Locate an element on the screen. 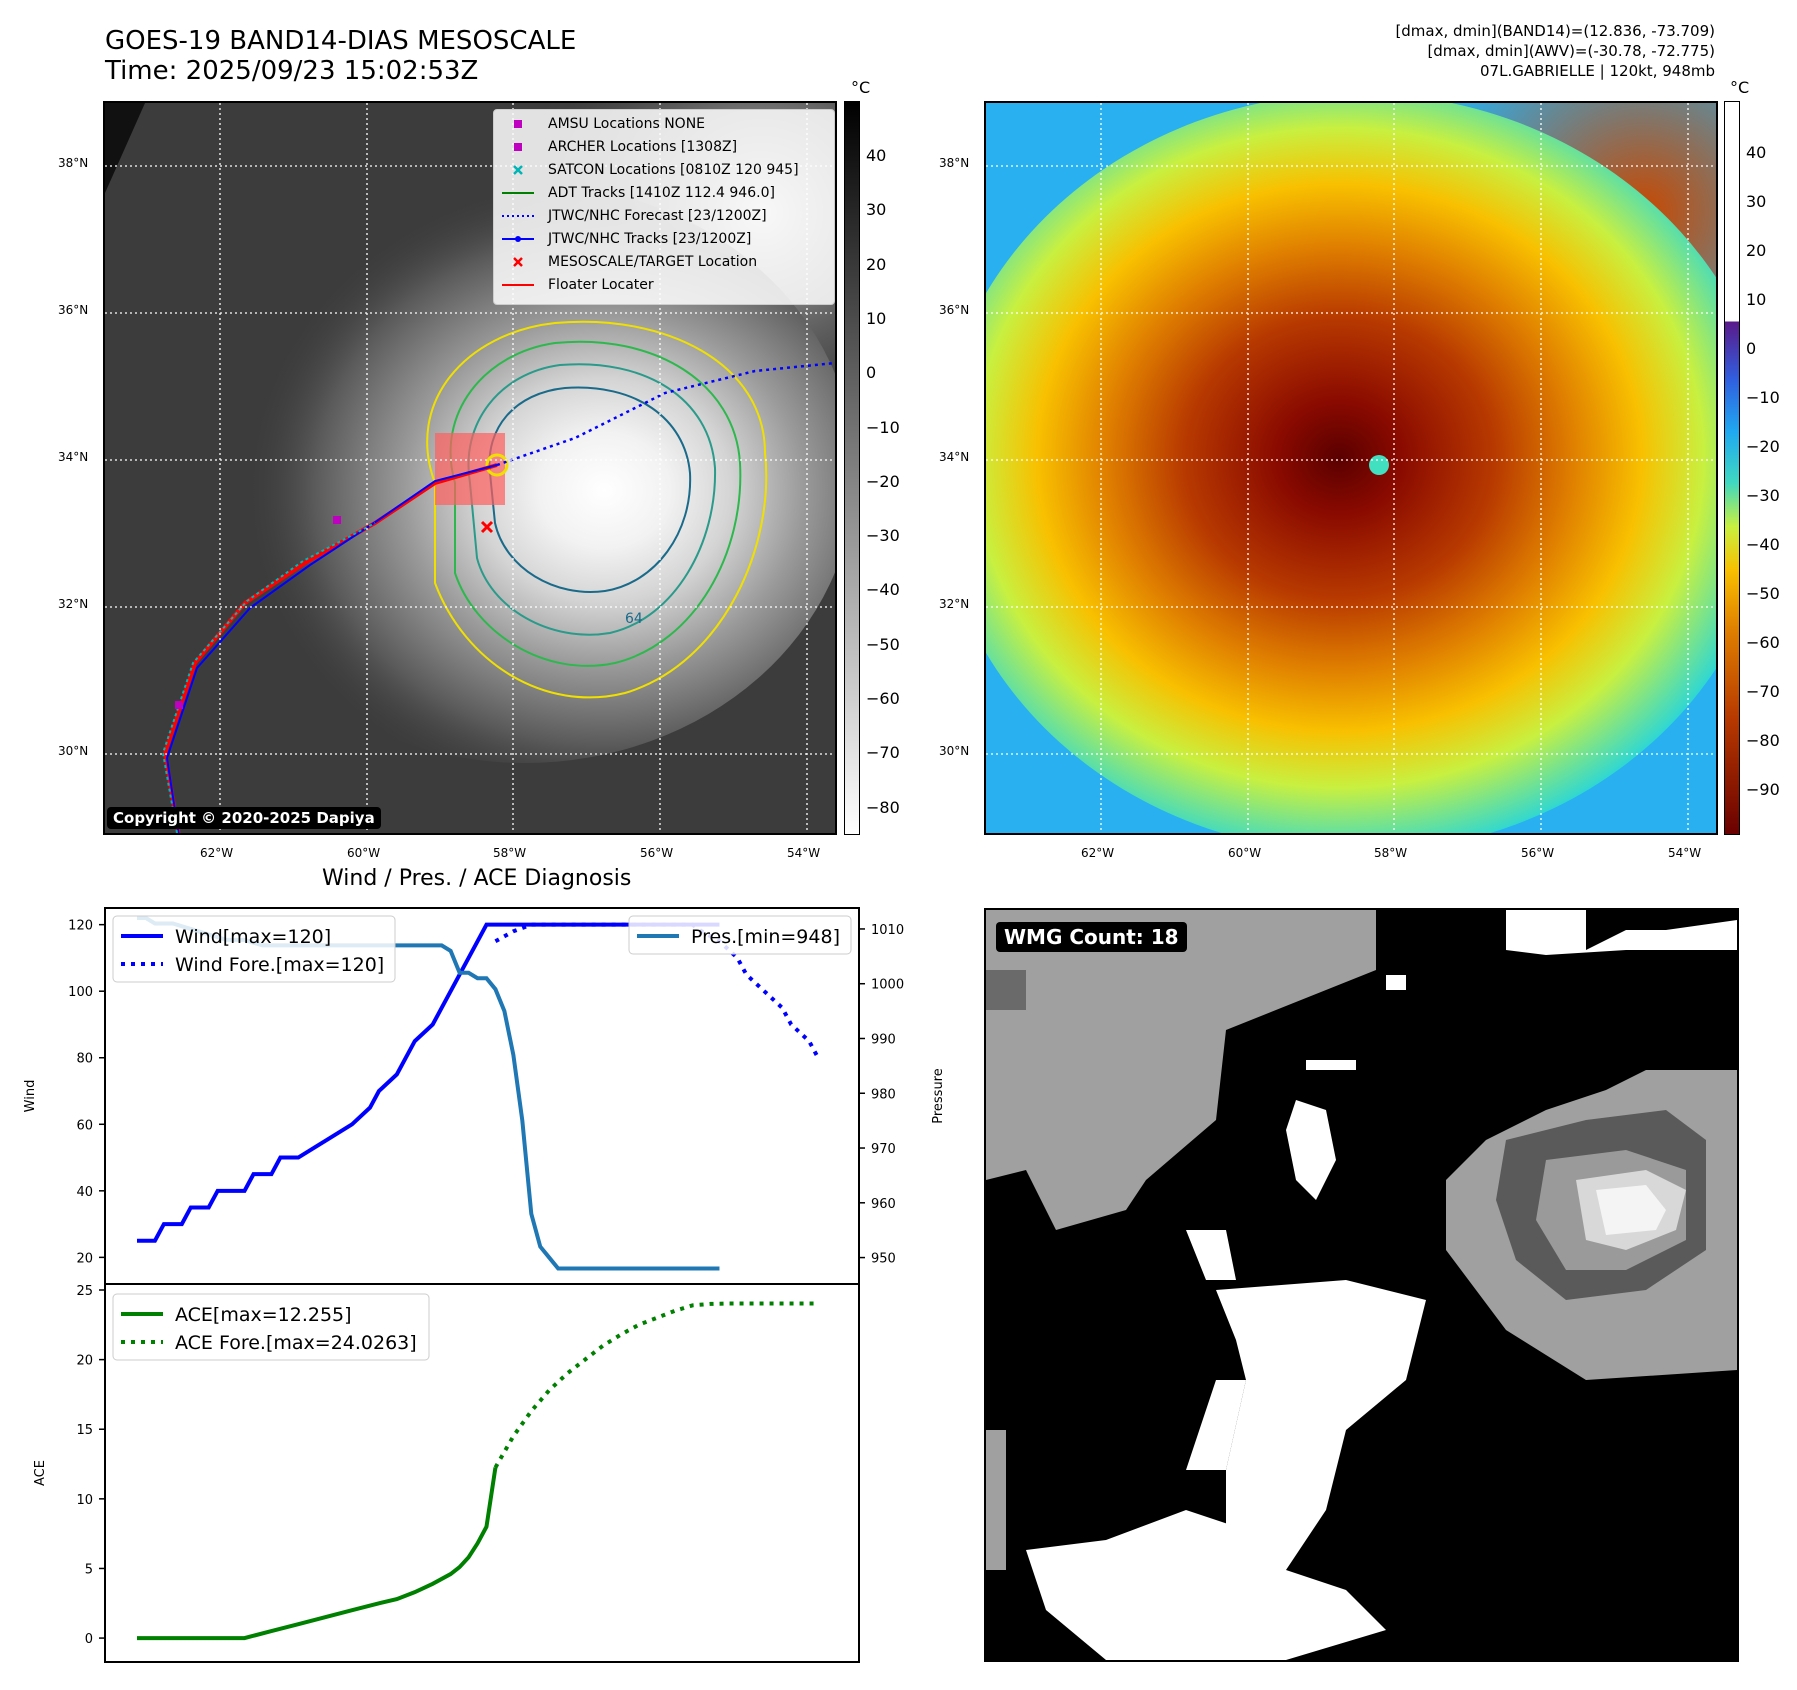  lat-label: 30°N is located at coordinates (73, 751).